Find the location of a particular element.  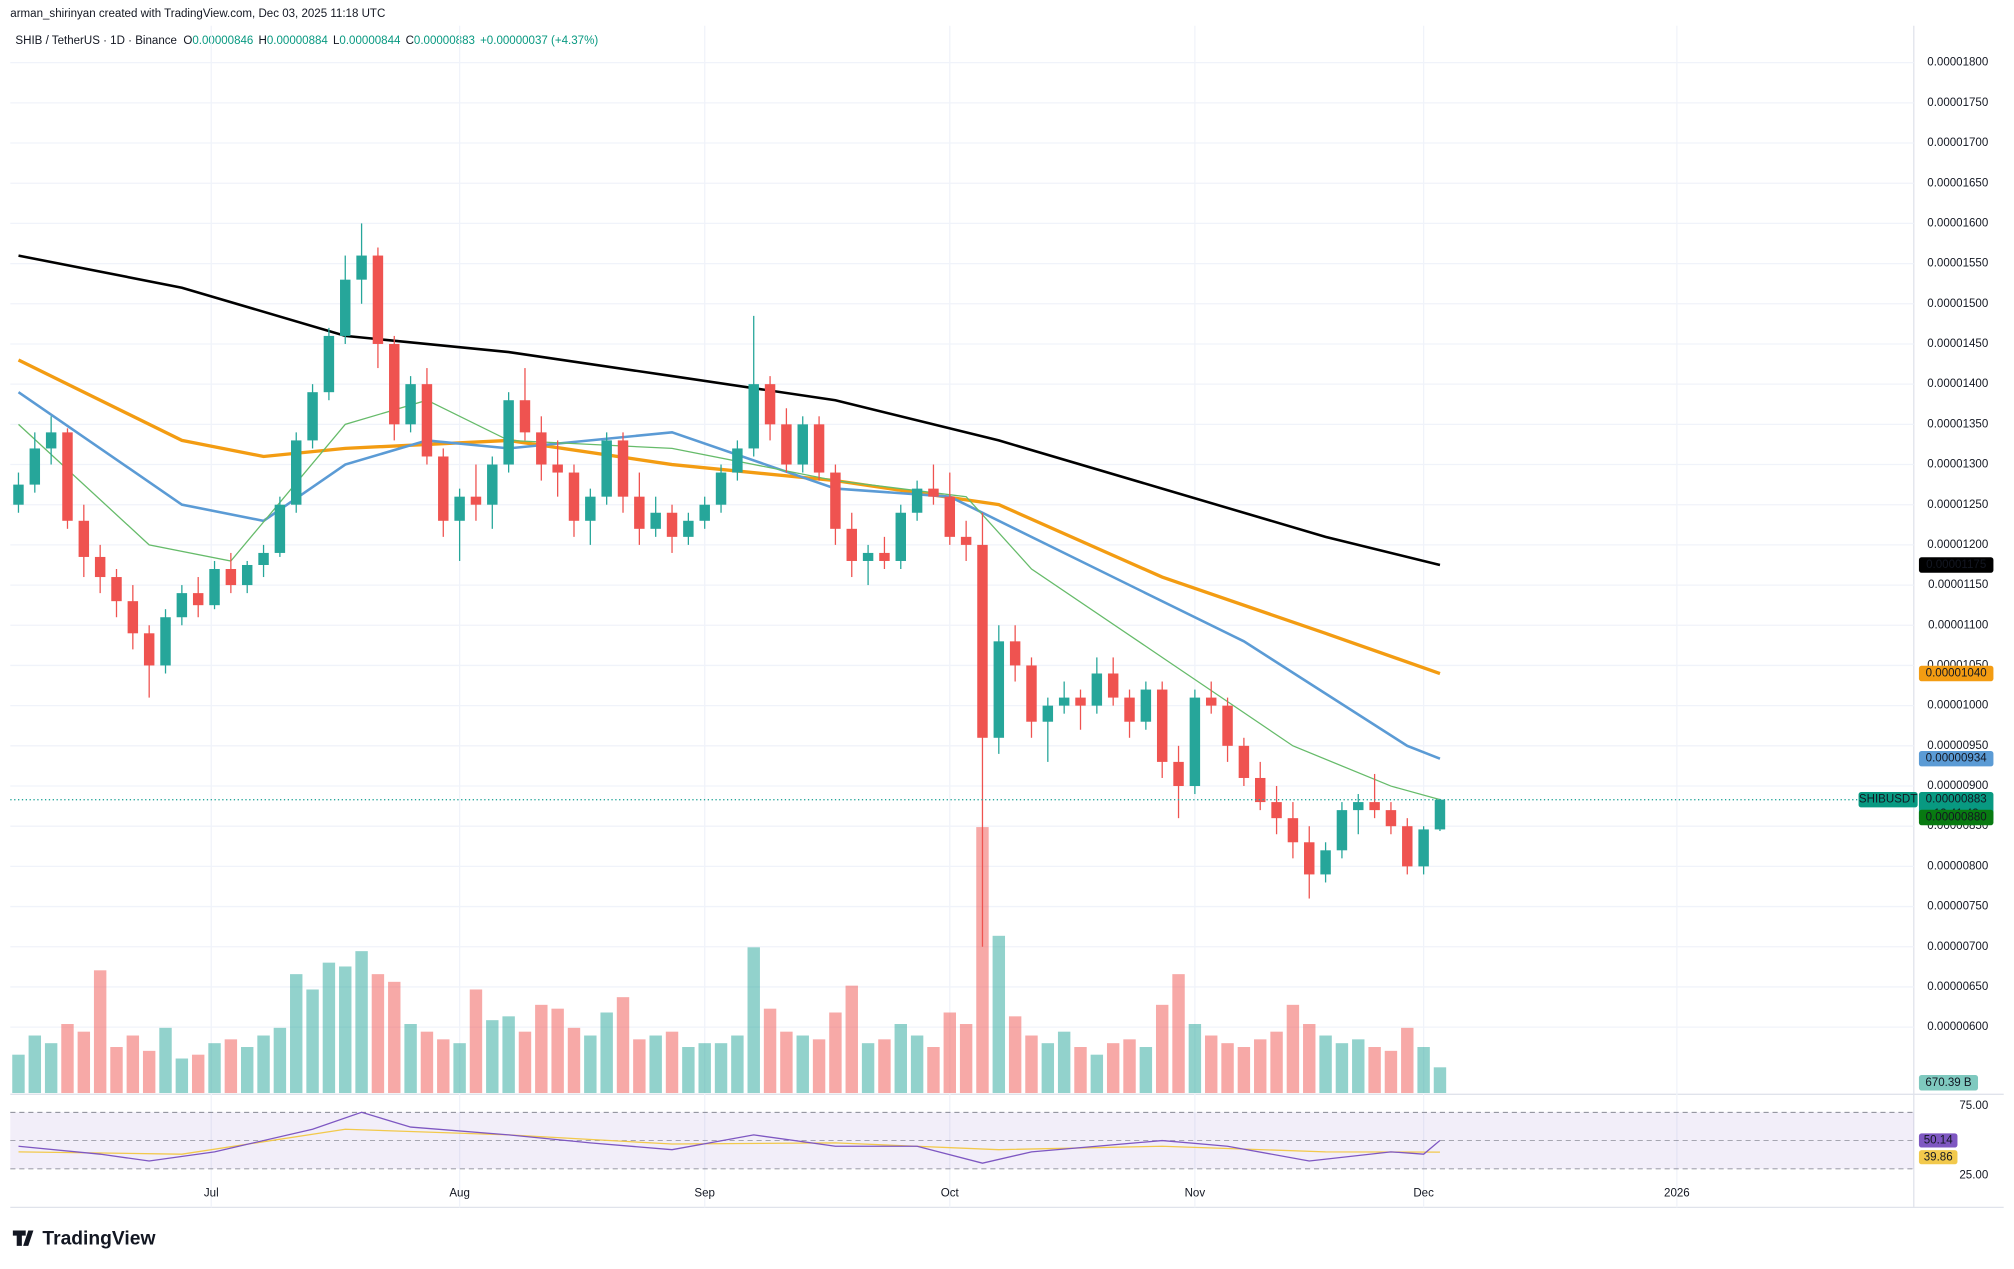

badge-text: 670.39 B is located at coordinates (1948, 1083).